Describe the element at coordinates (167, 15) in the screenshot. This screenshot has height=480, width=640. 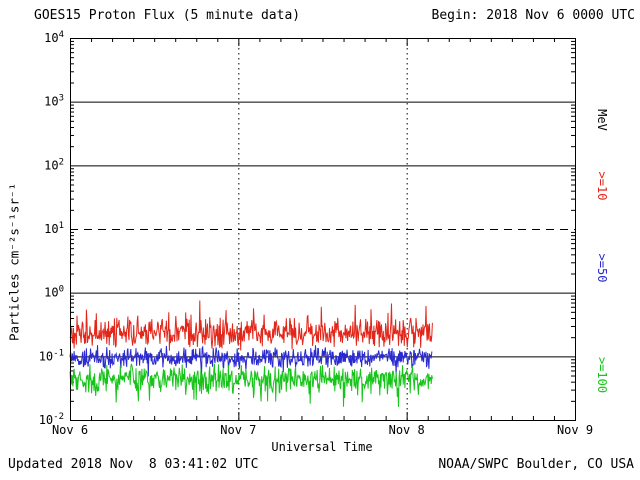
I see `chart-title: GOES15 Proton Flux (5 minute data)` at that location.